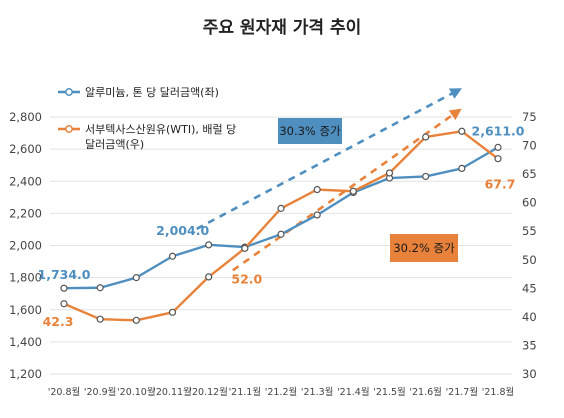 This screenshot has width=564, height=418. What do you see at coordinates (246, 278) in the screenshot?
I see `data-label: 52.0` at bounding box center [246, 278].